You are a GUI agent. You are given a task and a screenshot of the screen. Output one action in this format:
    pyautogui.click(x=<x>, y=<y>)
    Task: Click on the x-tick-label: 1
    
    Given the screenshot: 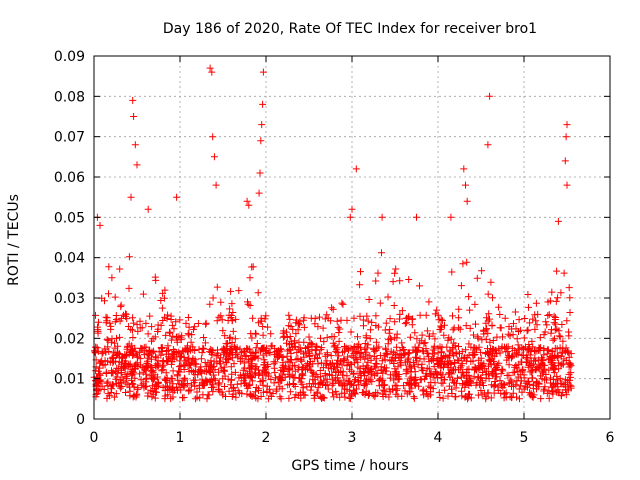 What is the action you would take?
    pyautogui.click(x=180, y=438)
    